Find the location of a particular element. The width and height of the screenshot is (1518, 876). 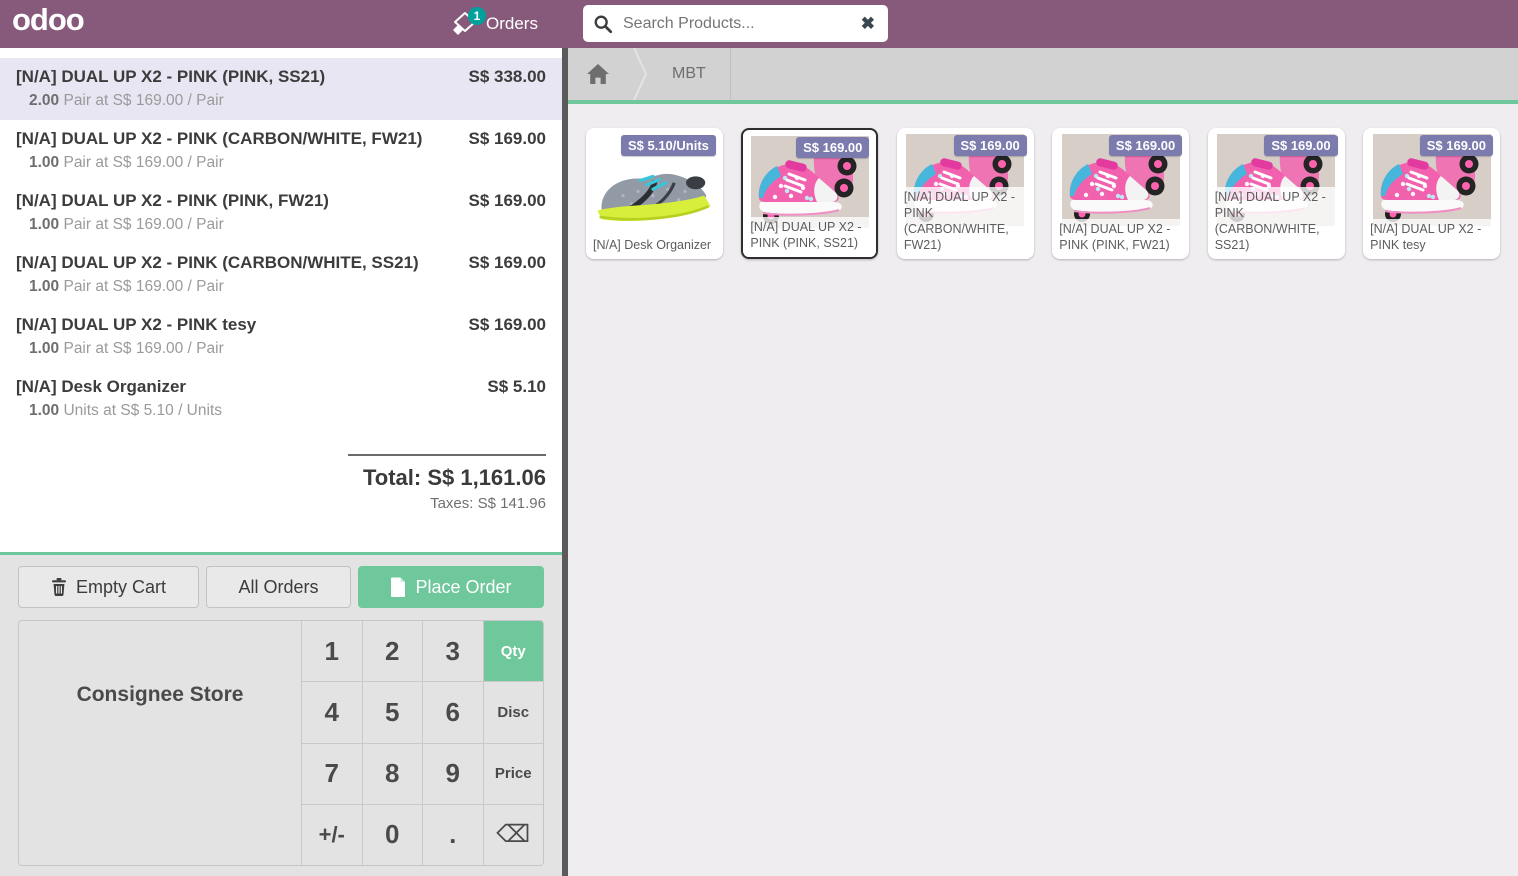

pos-action-pad: Empty Cart All Orders Place Order is located at coordinates (281, 714).